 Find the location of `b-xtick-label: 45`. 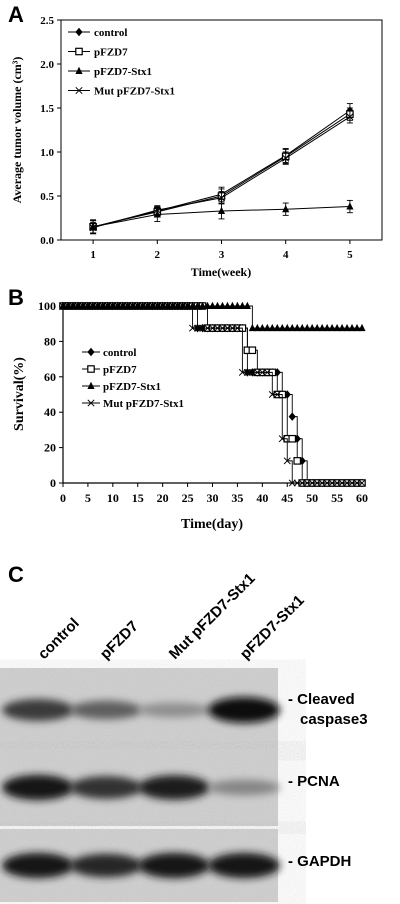

b-xtick-label: 45 is located at coordinates (287, 498).